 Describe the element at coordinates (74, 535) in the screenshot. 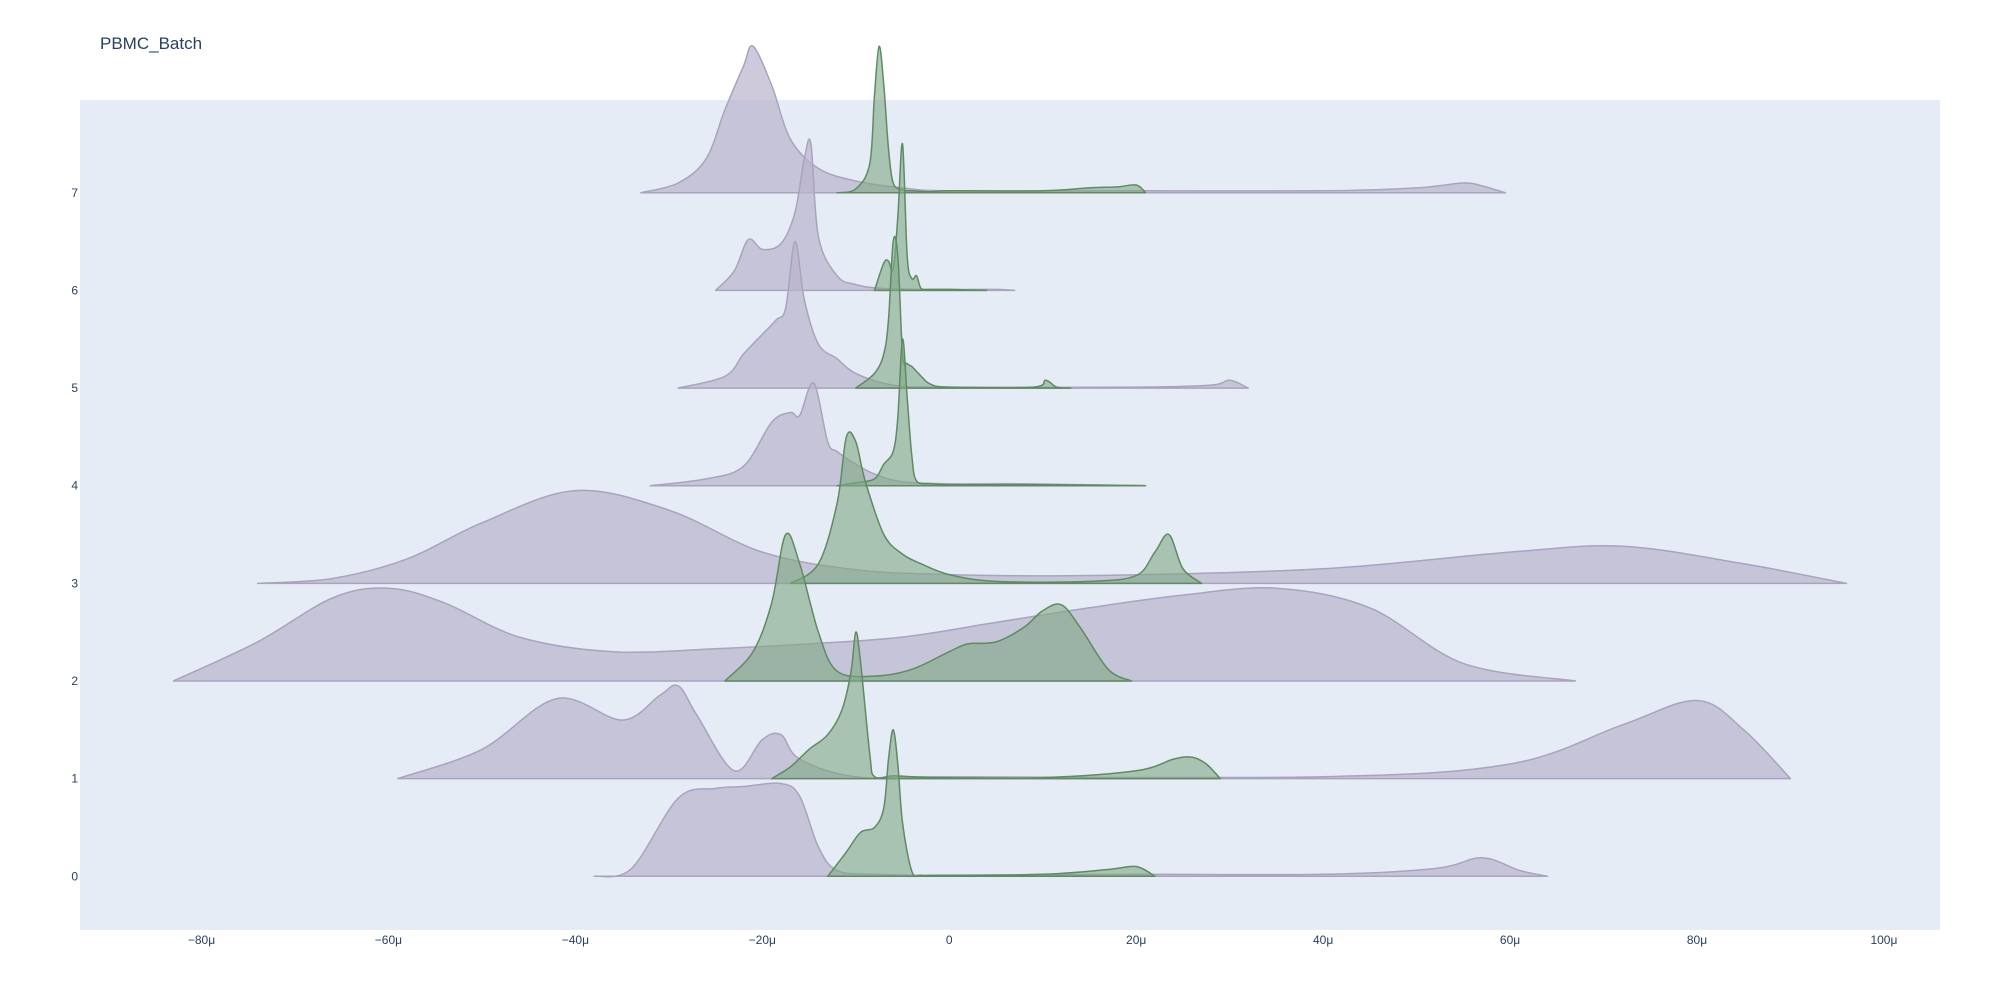

I see `y-axis: 0 1 2 3 4 5 6 7` at that location.